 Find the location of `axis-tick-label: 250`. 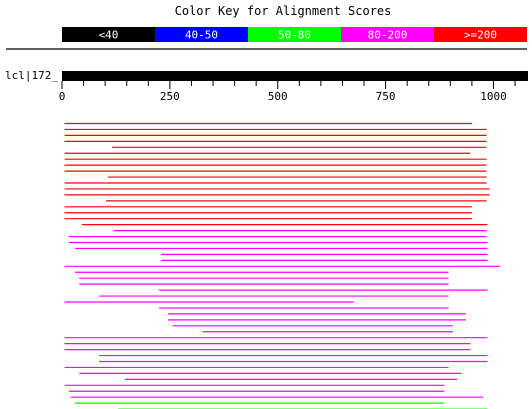

axis-tick-label: 250 is located at coordinates (170, 96).